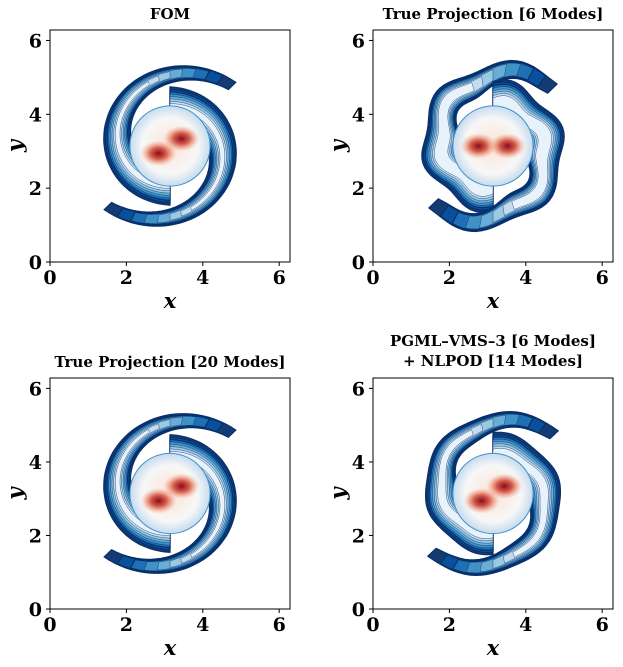  What do you see at coordinates (493, 14) in the screenshot?
I see `chart-title: True Projection [6 Modes]` at bounding box center [493, 14].